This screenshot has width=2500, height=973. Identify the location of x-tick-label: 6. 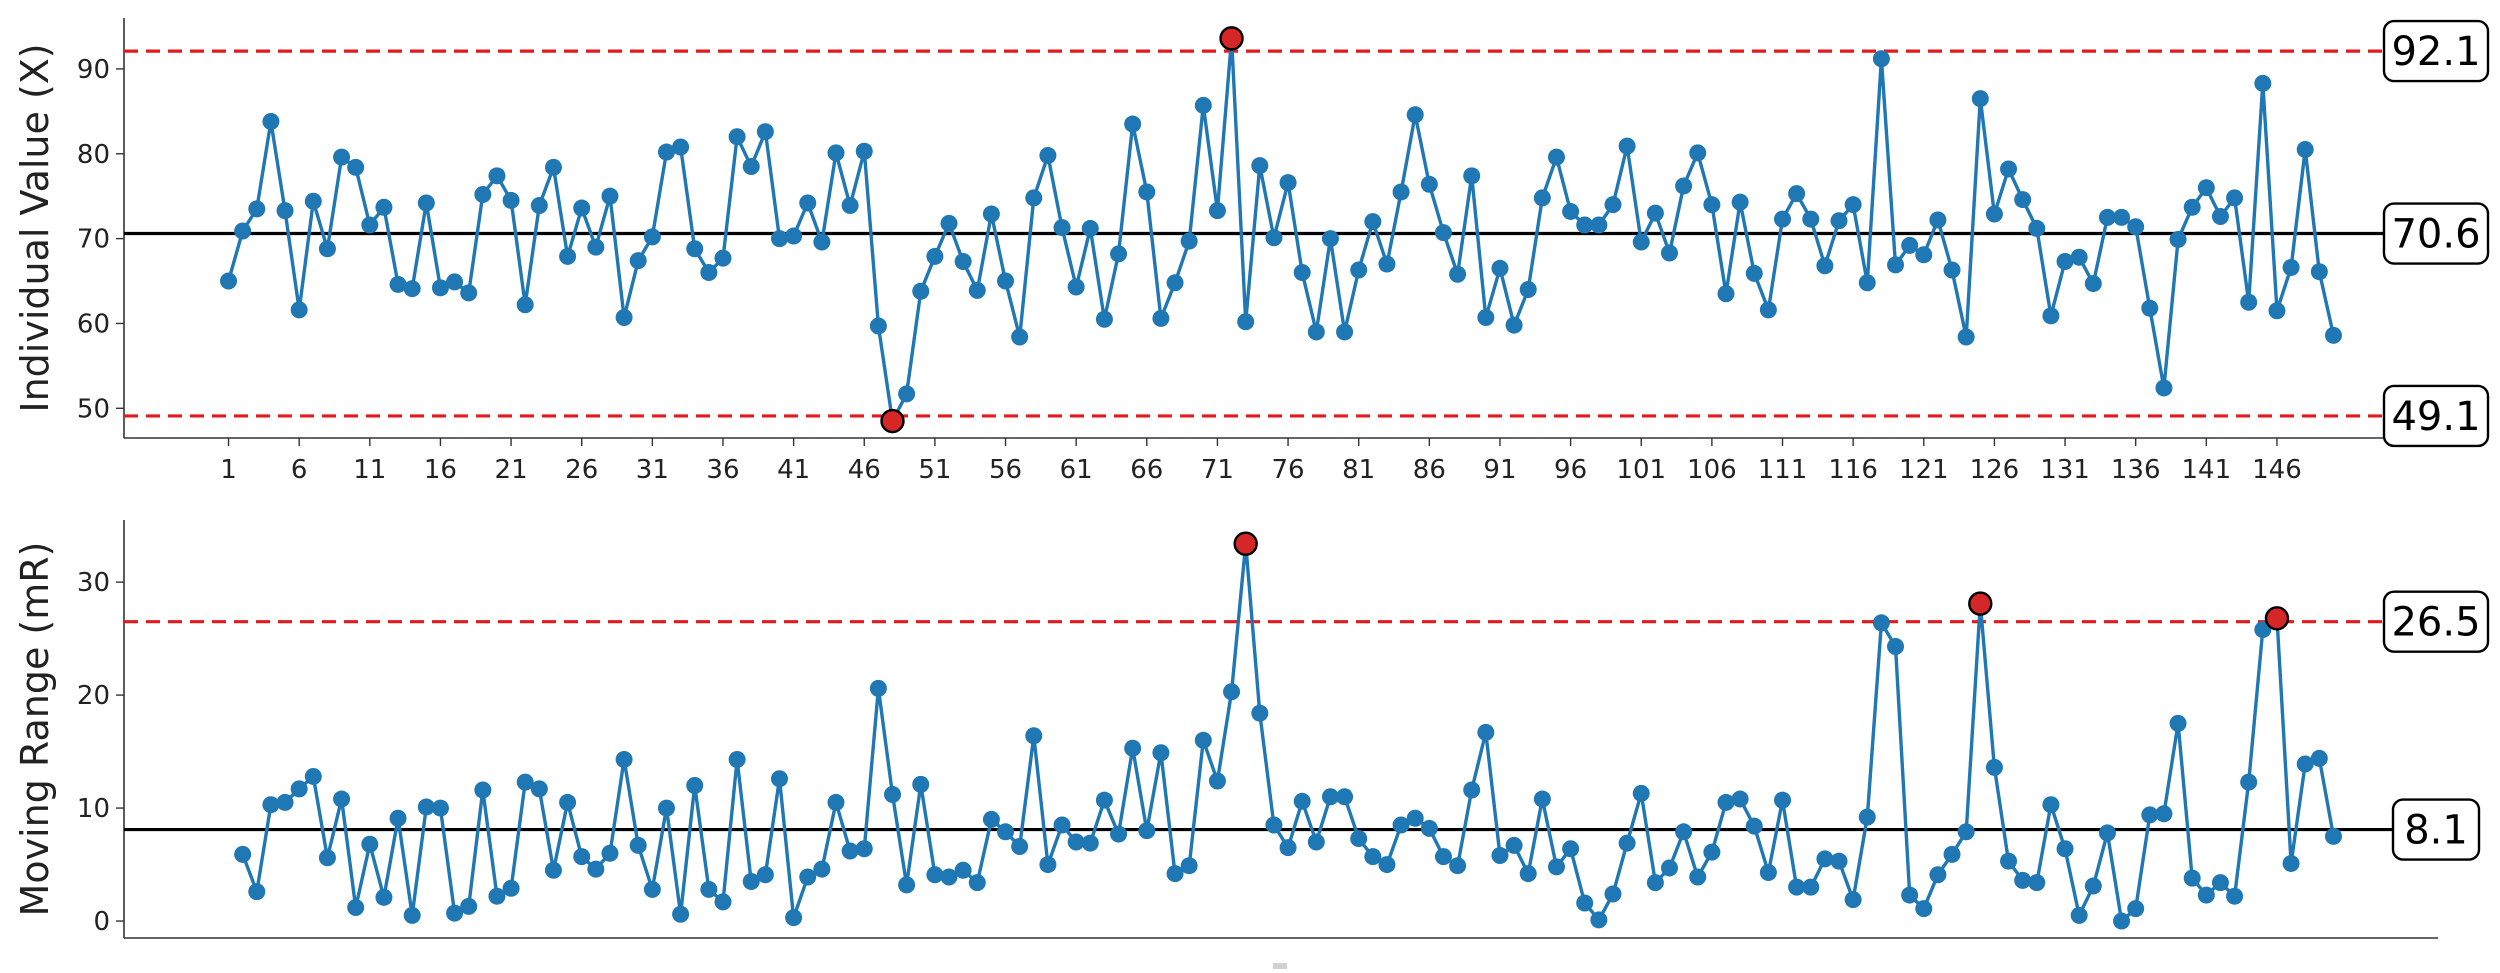
(299, 470).